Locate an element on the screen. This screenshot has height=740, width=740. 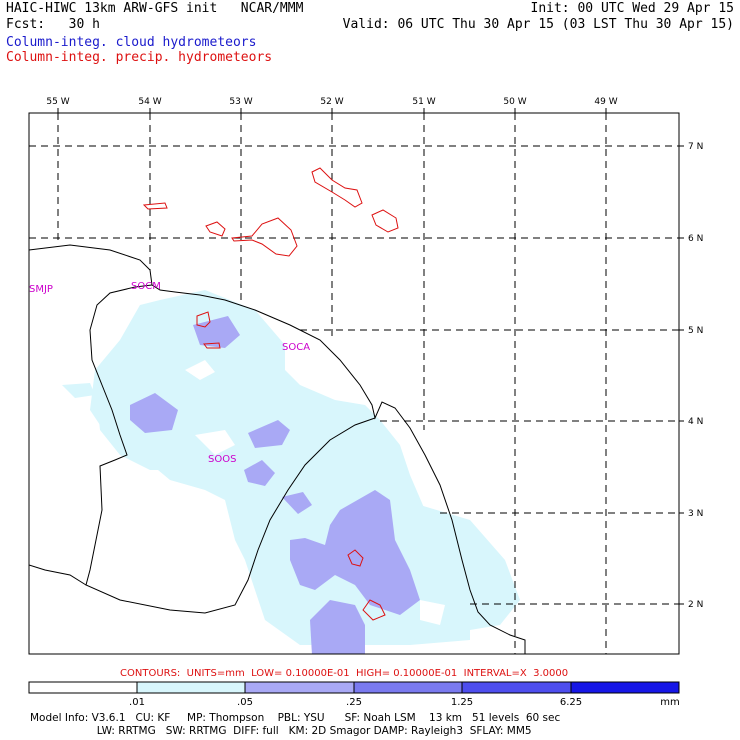
lon-label: 55 W is located at coordinates (57, 102).